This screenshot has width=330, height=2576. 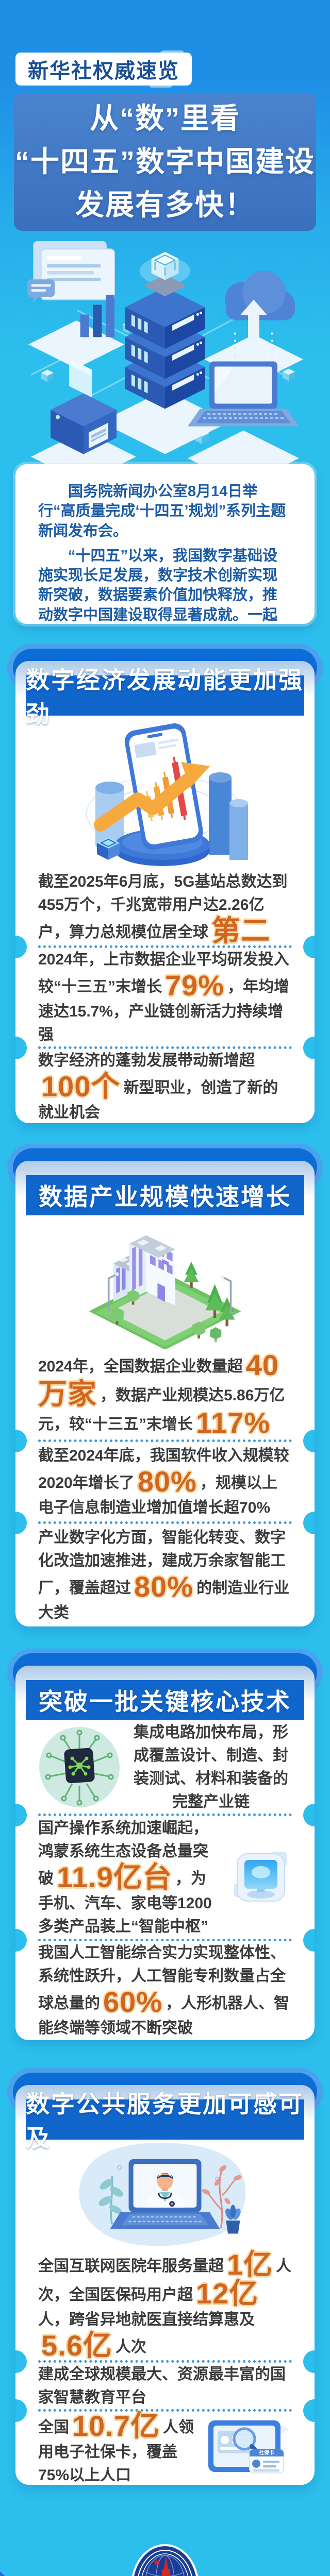 What do you see at coordinates (165, 1700) in the screenshot?
I see `section-title: 突破一批关键核心技术` at bounding box center [165, 1700].